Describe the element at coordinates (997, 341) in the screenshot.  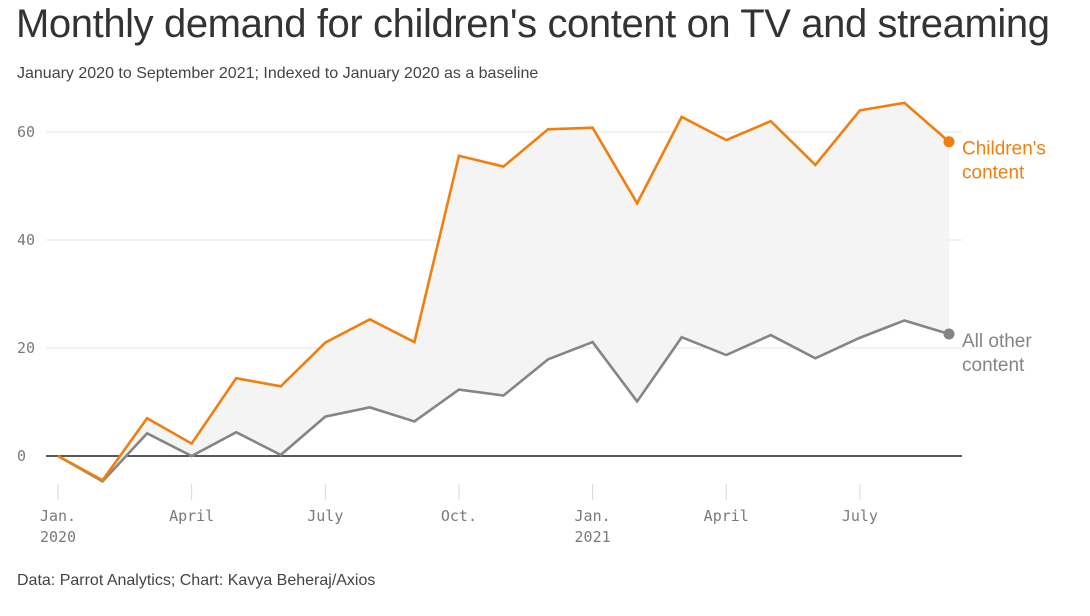
I see `series-label: All other` at that location.